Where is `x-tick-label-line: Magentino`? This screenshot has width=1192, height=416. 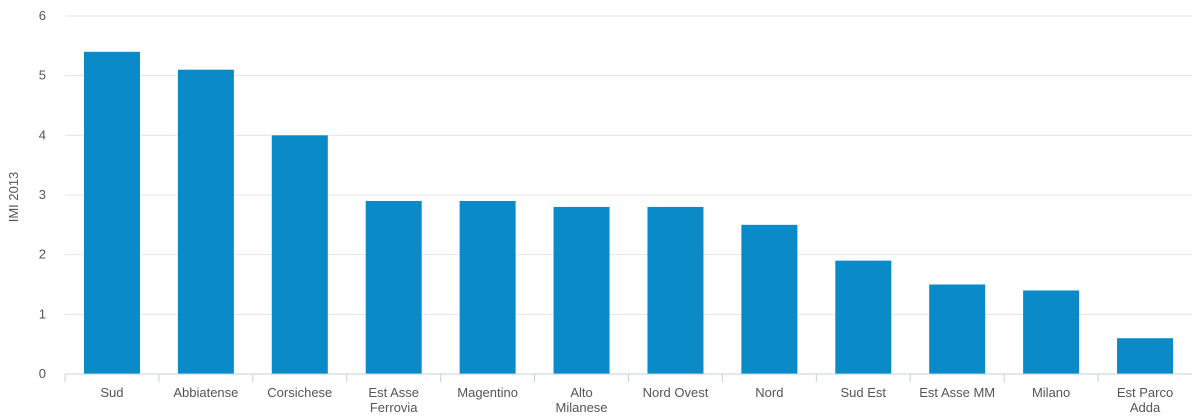
x-tick-label-line: Magentino is located at coordinates (487, 392).